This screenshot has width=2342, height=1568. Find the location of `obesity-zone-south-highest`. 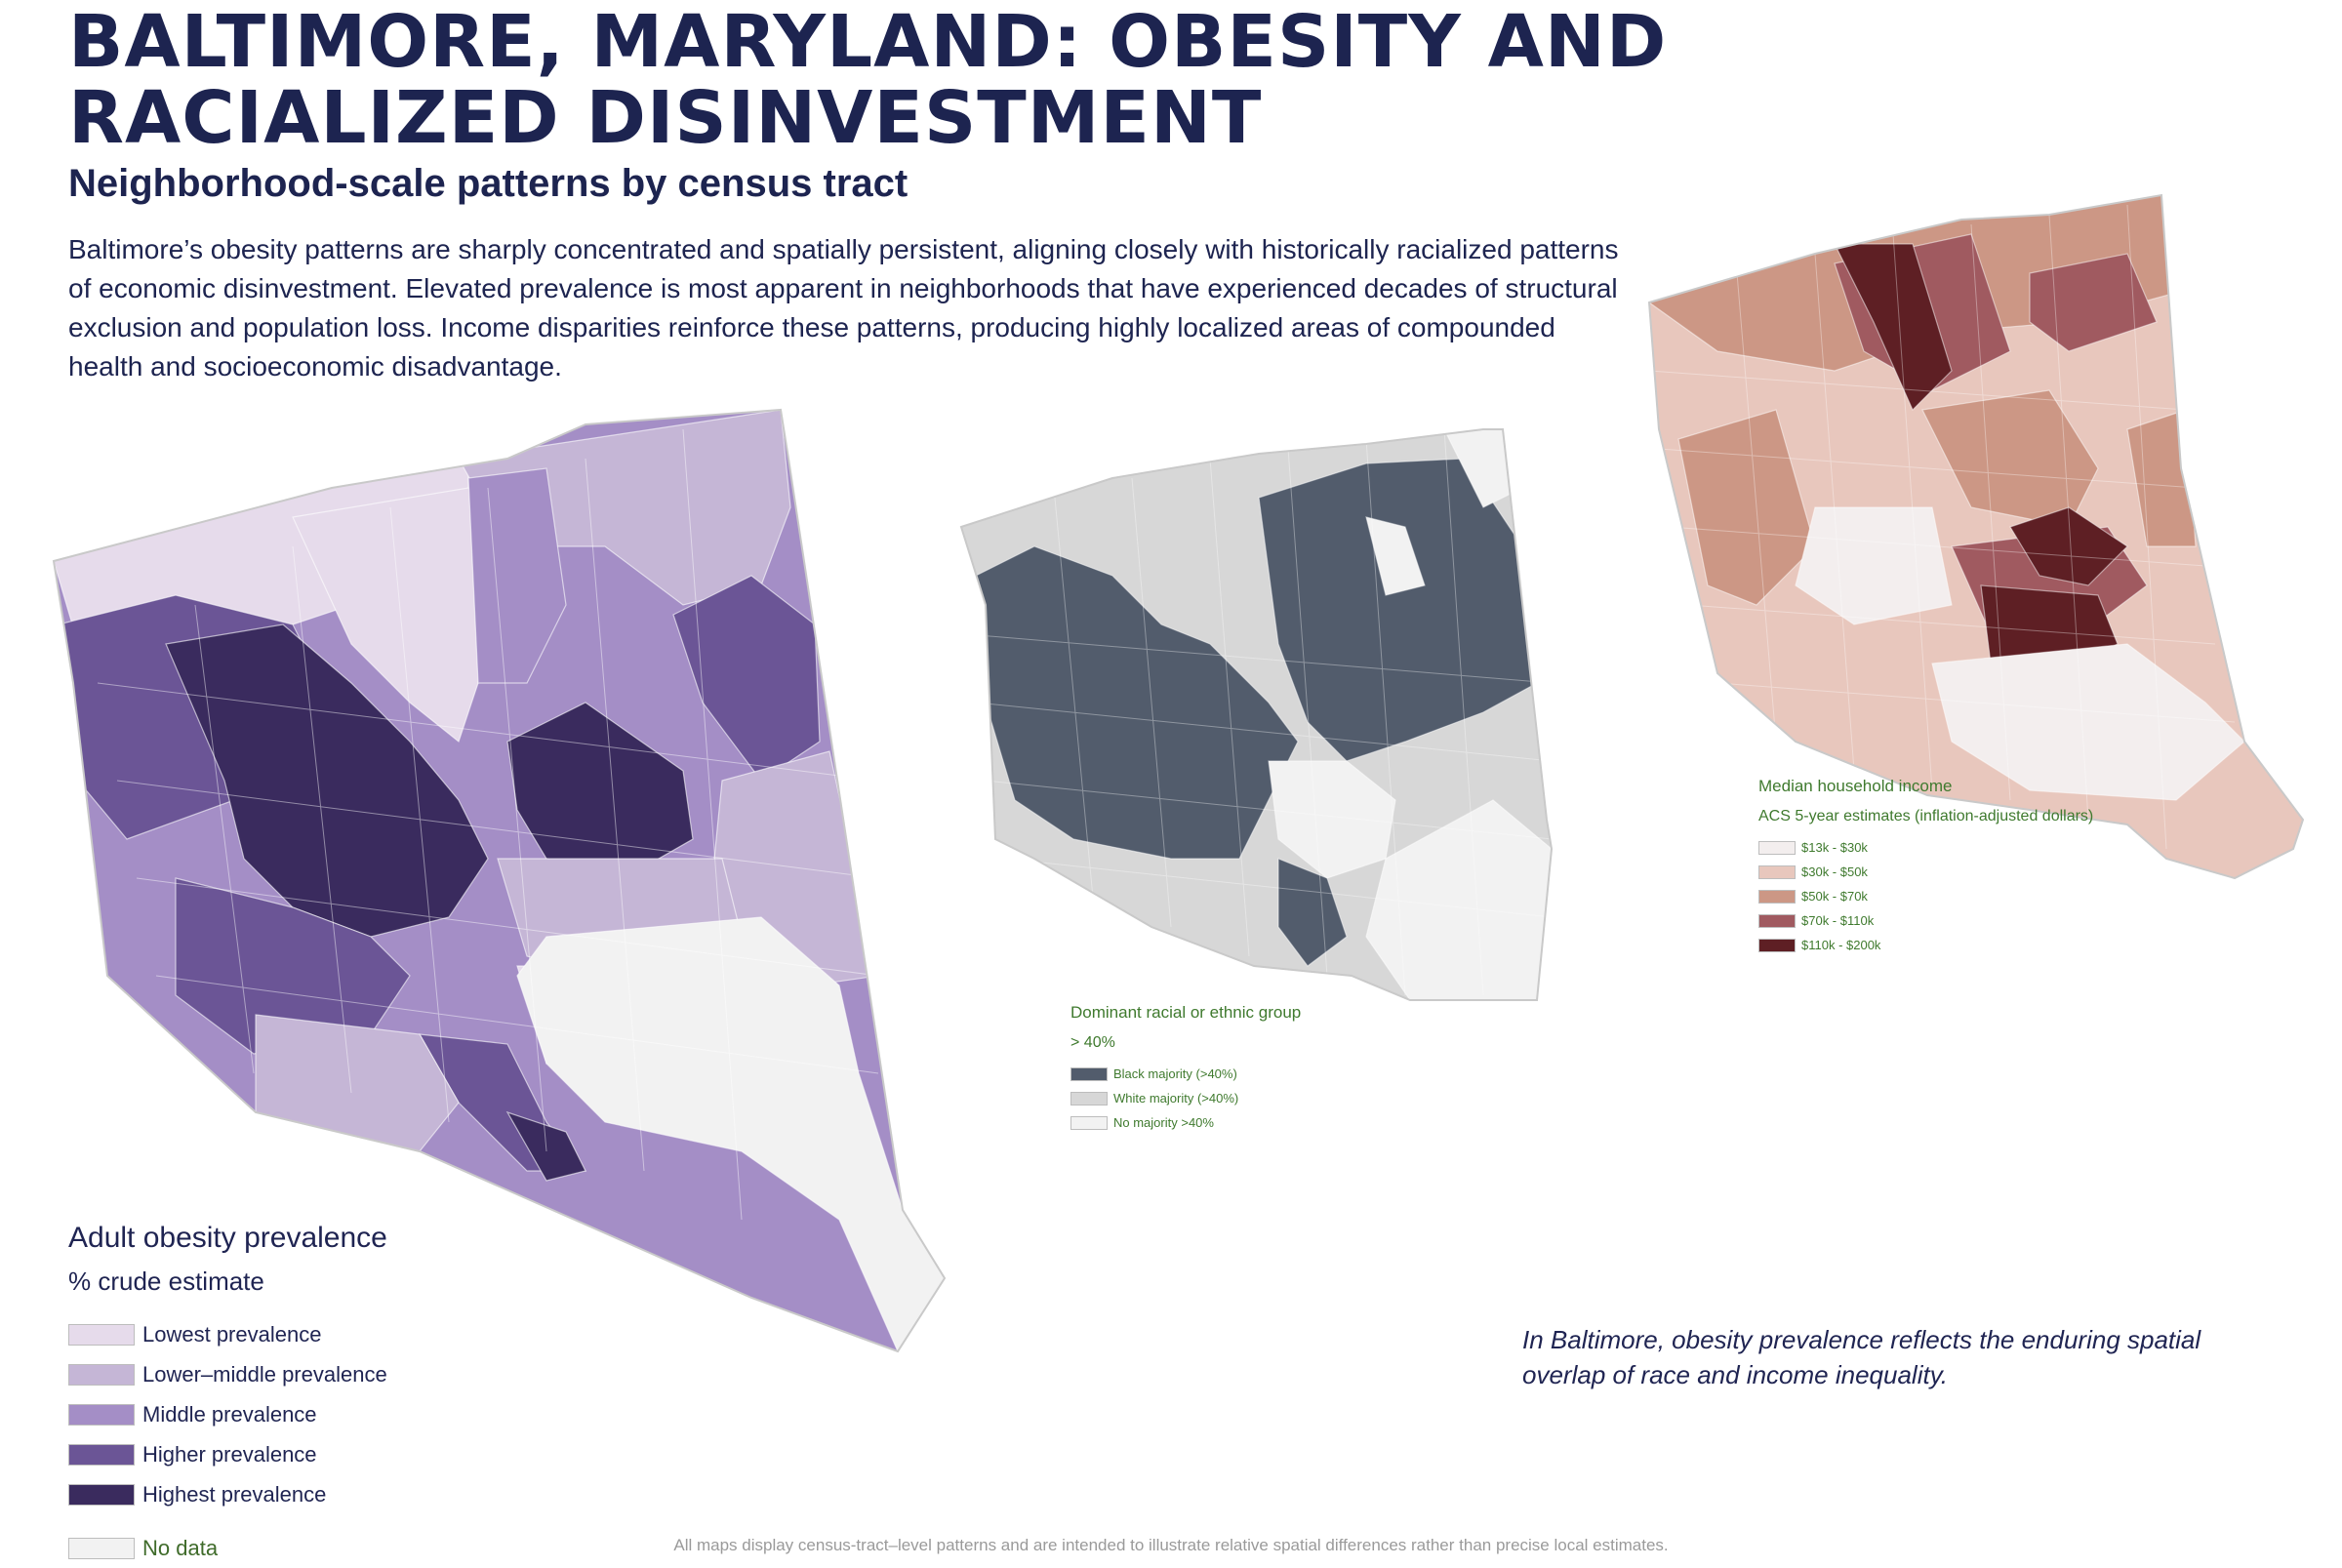

obesity-zone-south-highest is located at coordinates (545, 1146).